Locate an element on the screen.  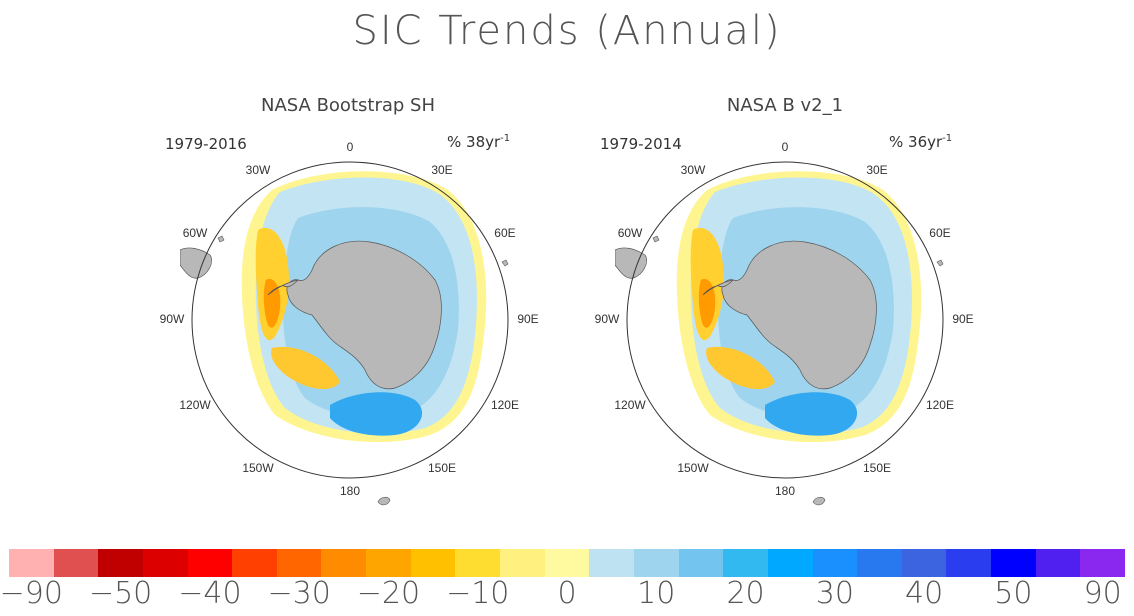
colorbar-tick-label: 40 is located at coordinates (924, 593).